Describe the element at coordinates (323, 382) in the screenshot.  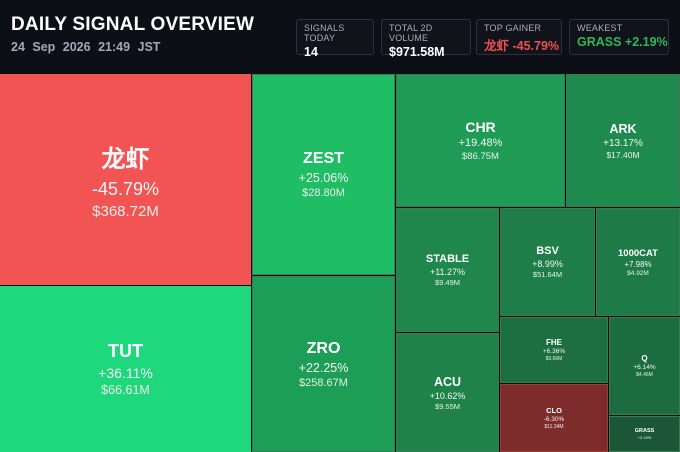
I see `tile-volume: $258.67M` at that location.